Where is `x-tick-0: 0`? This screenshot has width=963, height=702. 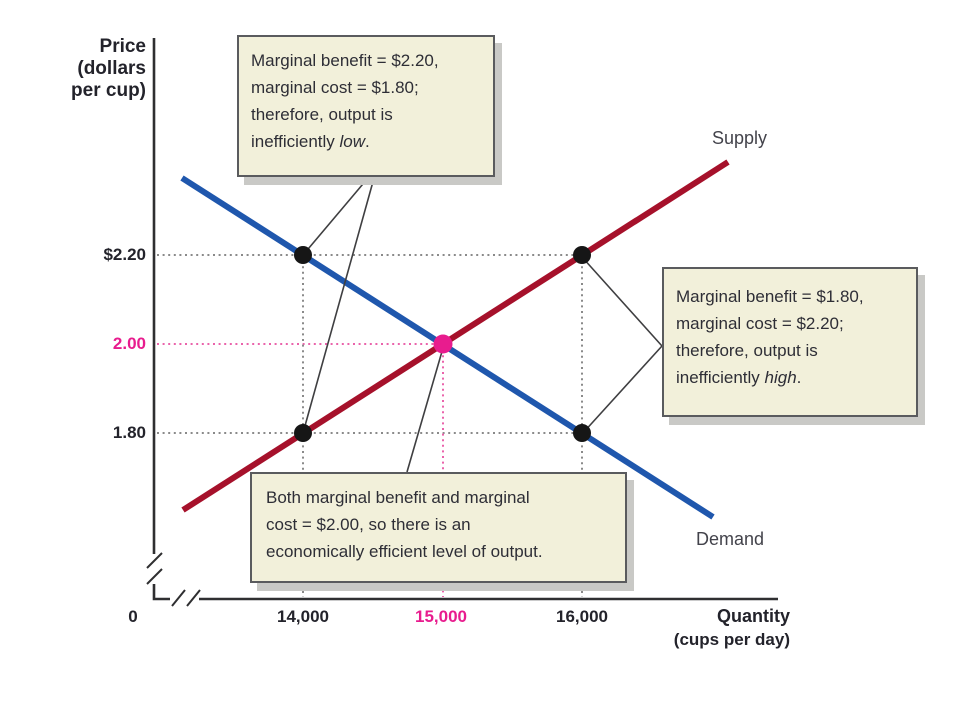 x-tick-0: 0 is located at coordinates (133, 616).